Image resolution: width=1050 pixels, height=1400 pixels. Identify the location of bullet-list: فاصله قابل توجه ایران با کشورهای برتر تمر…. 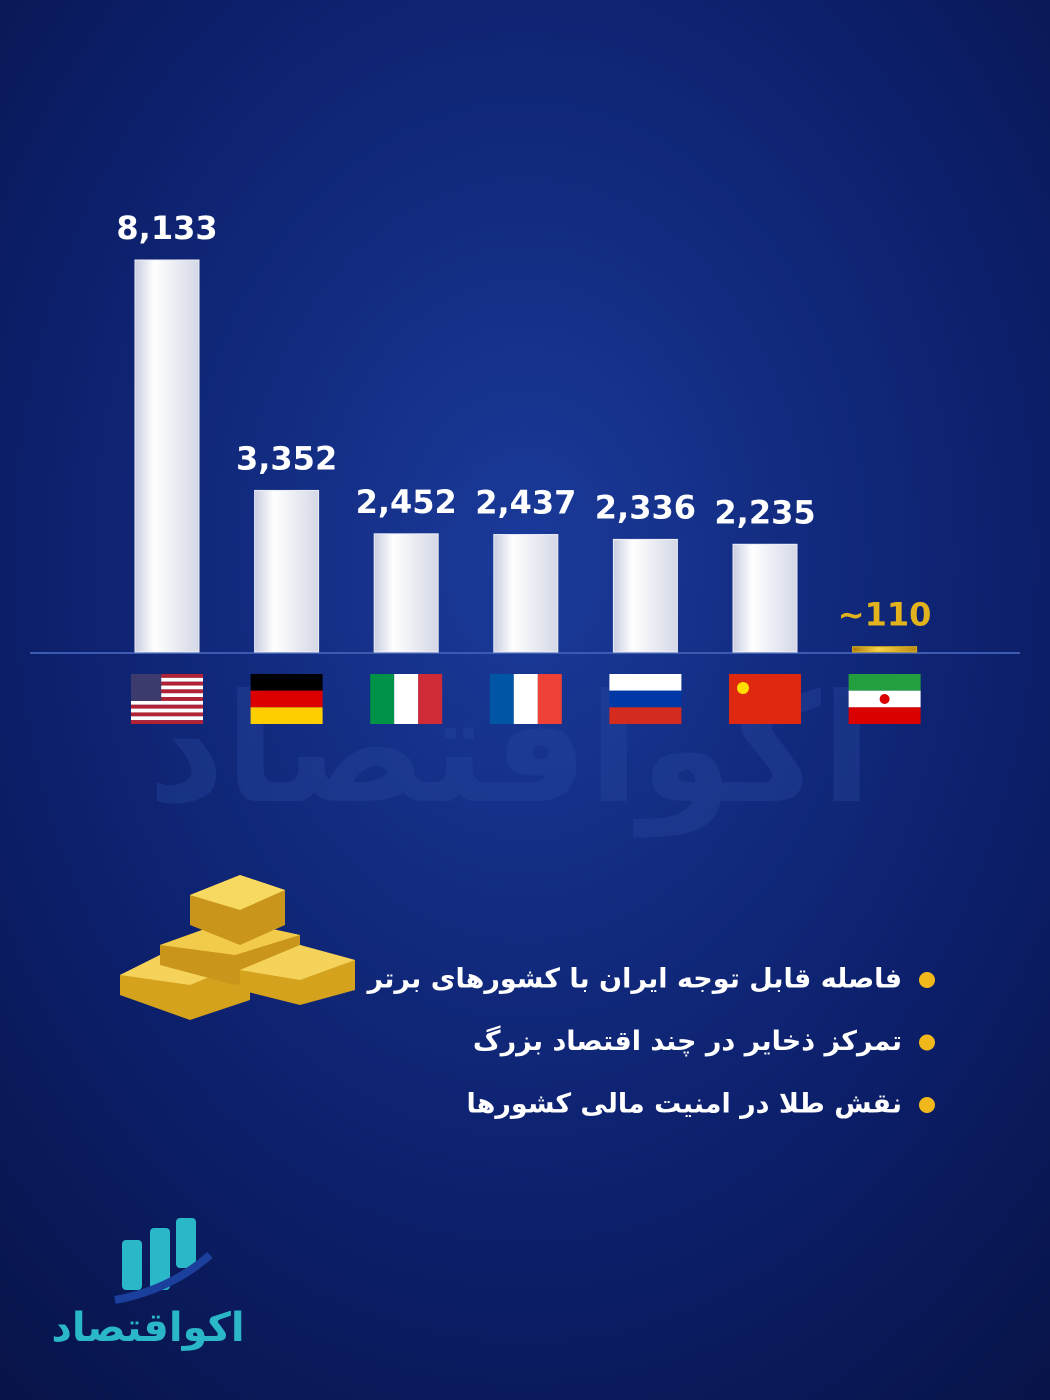
(650, 1042).